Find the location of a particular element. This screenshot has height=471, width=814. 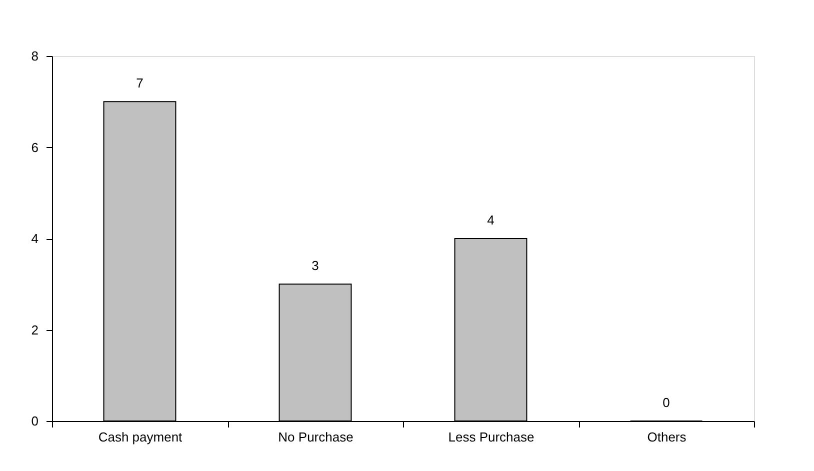

x-tick-label: Cash payment is located at coordinates (140, 437).